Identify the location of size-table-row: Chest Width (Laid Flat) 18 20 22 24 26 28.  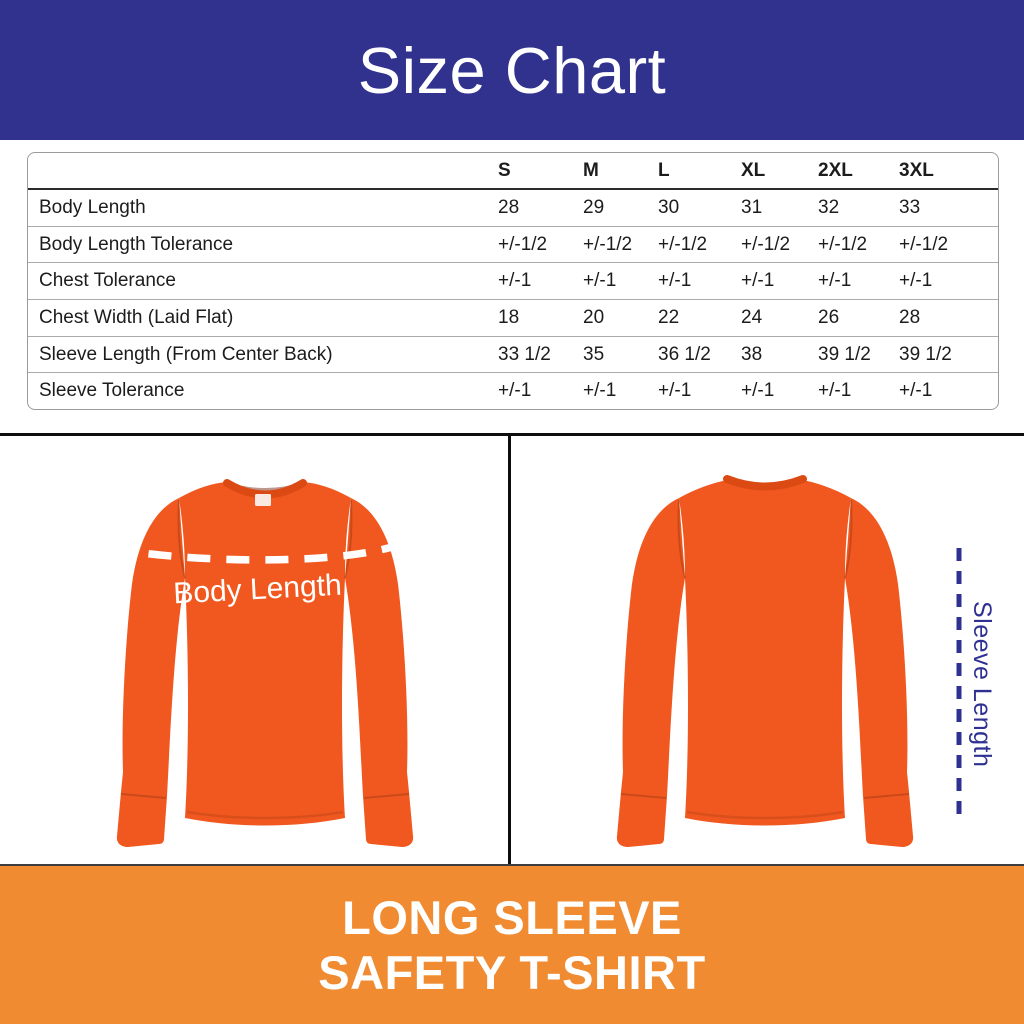
(513, 318).